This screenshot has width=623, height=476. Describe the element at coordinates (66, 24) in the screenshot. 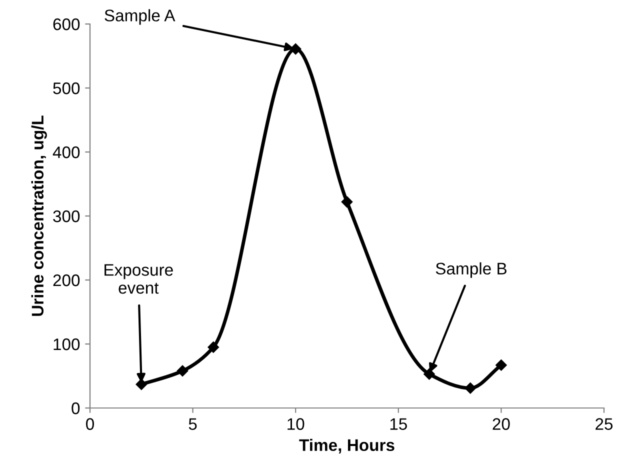

I see `y-tick-label: 600` at that location.